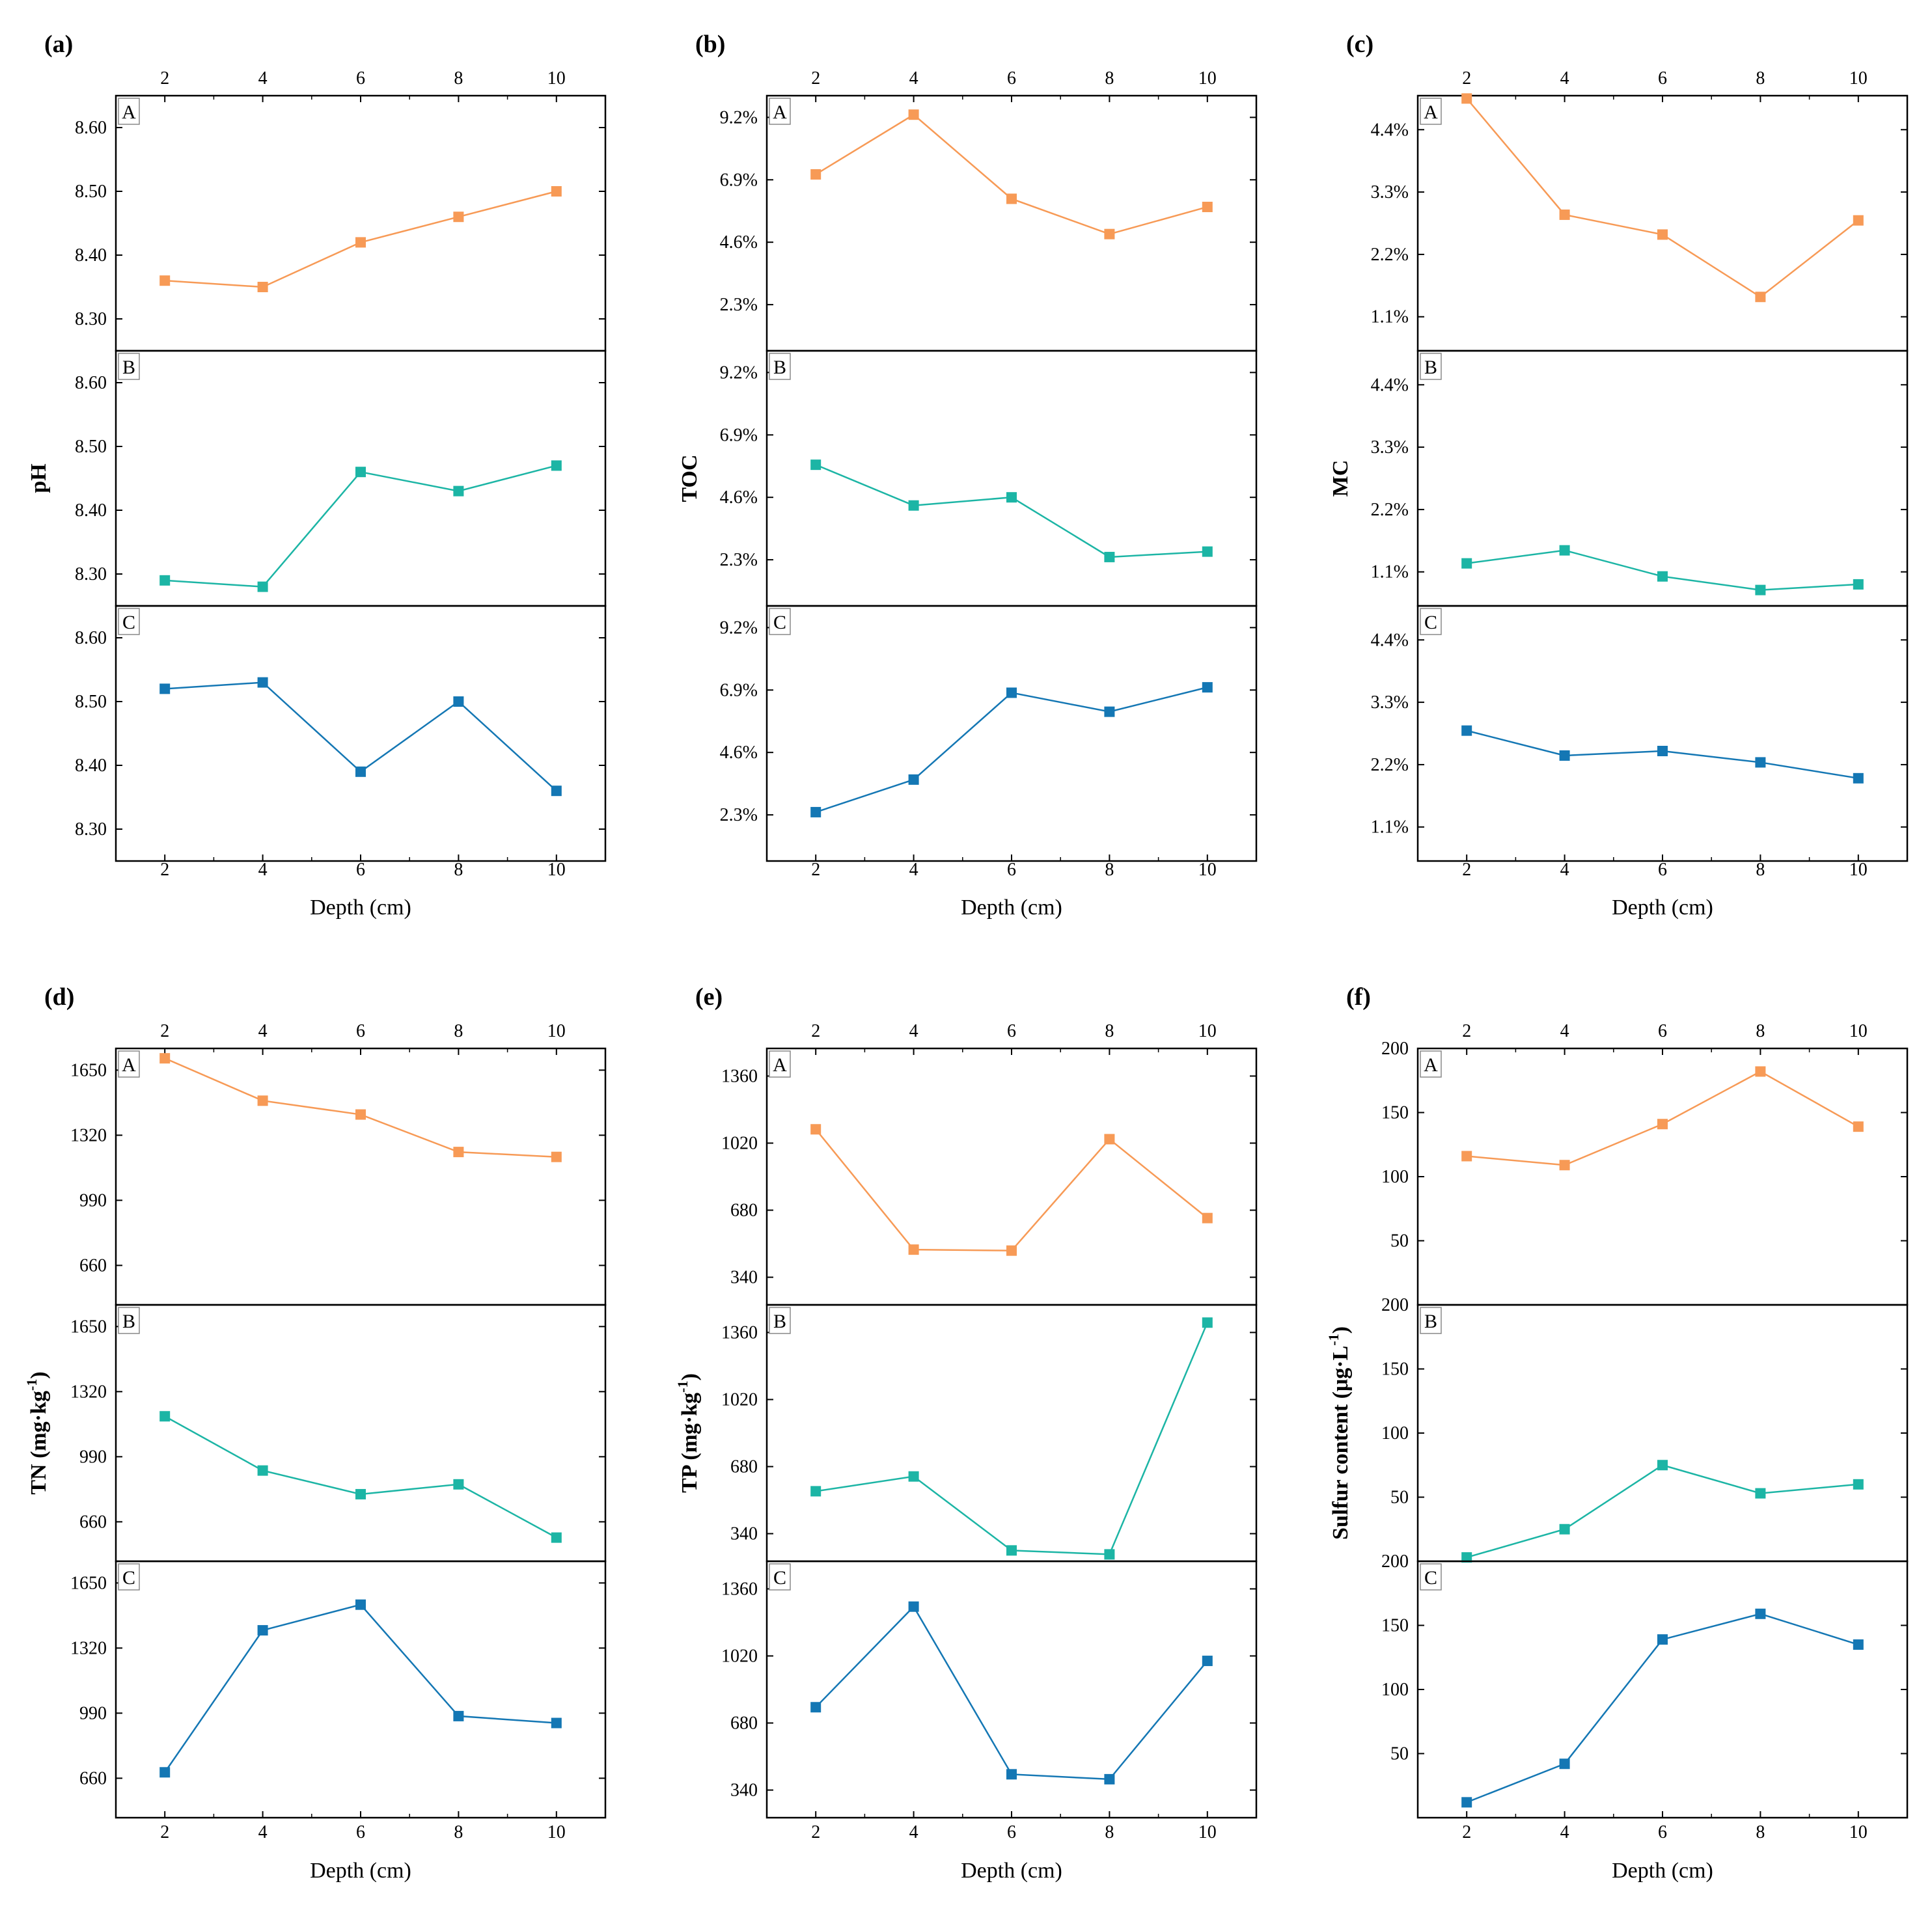 The image size is (1932, 1914). What do you see at coordinates (93, 1778) in the screenshot?
I see `y-tick-label: 660` at bounding box center [93, 1778].